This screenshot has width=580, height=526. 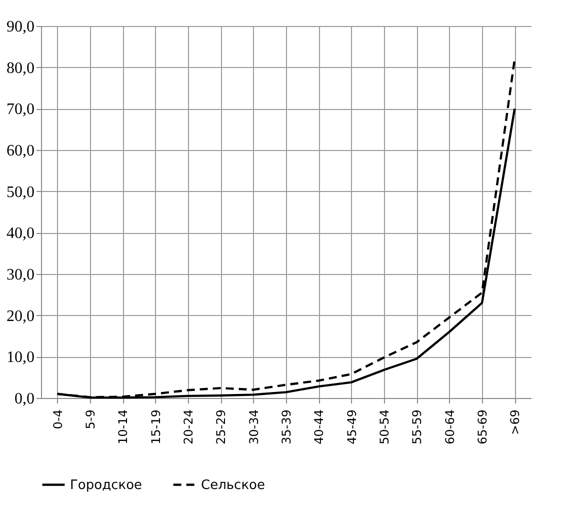 What do you see at coordinates (385, 427) in the screenshot?
I see `x-tick-label: 50-54` at bounding box center [385, 427].